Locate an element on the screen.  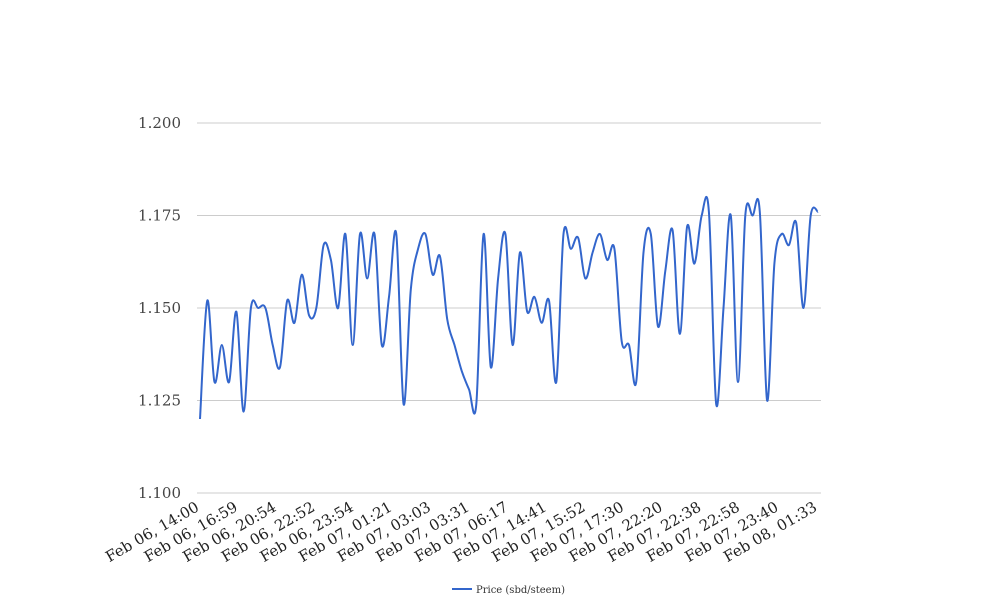
y-axis-tick-labels: 1.200 1.175 1.150 1.125 1.100 is located at coordinates (159, 308).